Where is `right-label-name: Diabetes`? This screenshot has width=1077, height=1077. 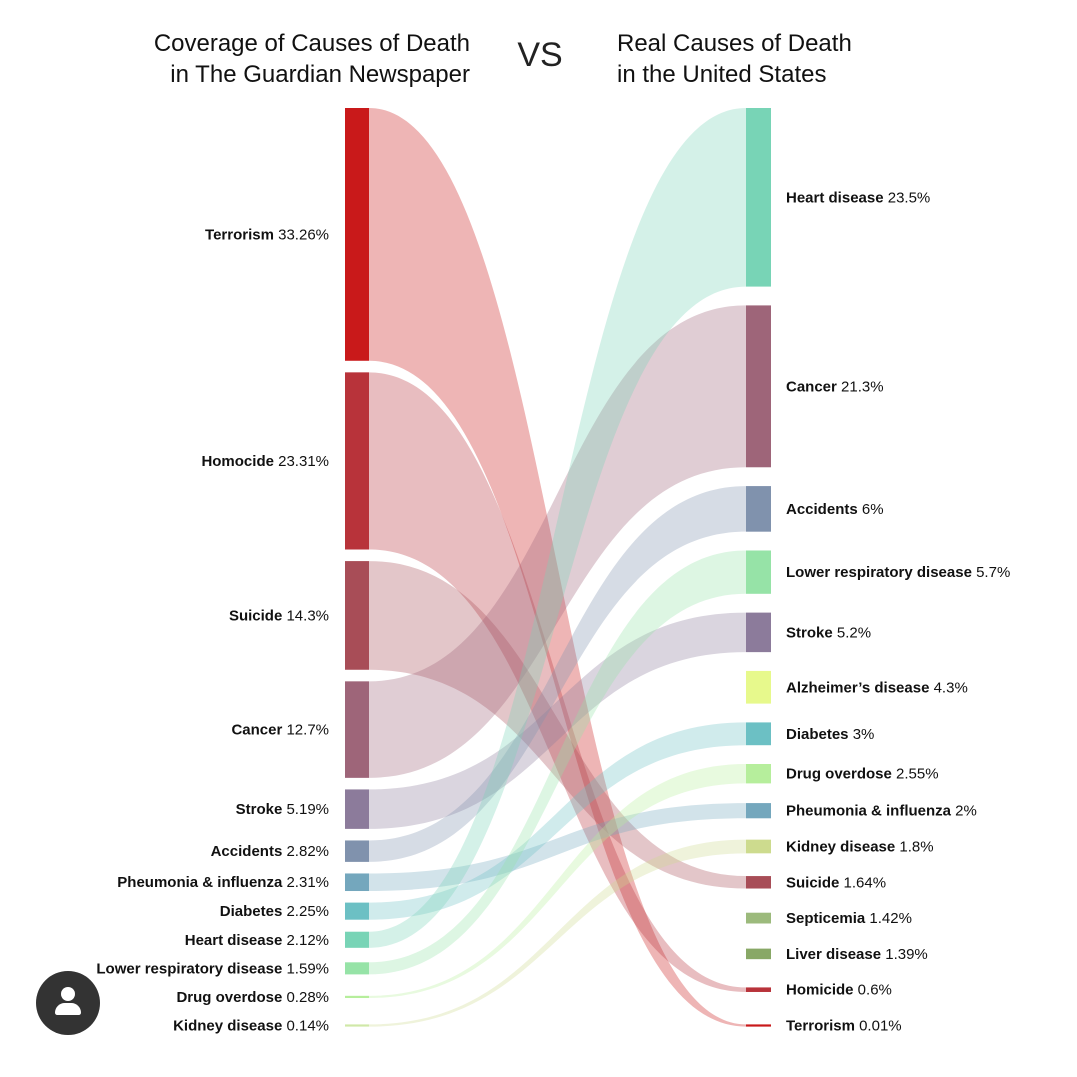
right-label-name: Diabetes is located at coordinates (817, 734).